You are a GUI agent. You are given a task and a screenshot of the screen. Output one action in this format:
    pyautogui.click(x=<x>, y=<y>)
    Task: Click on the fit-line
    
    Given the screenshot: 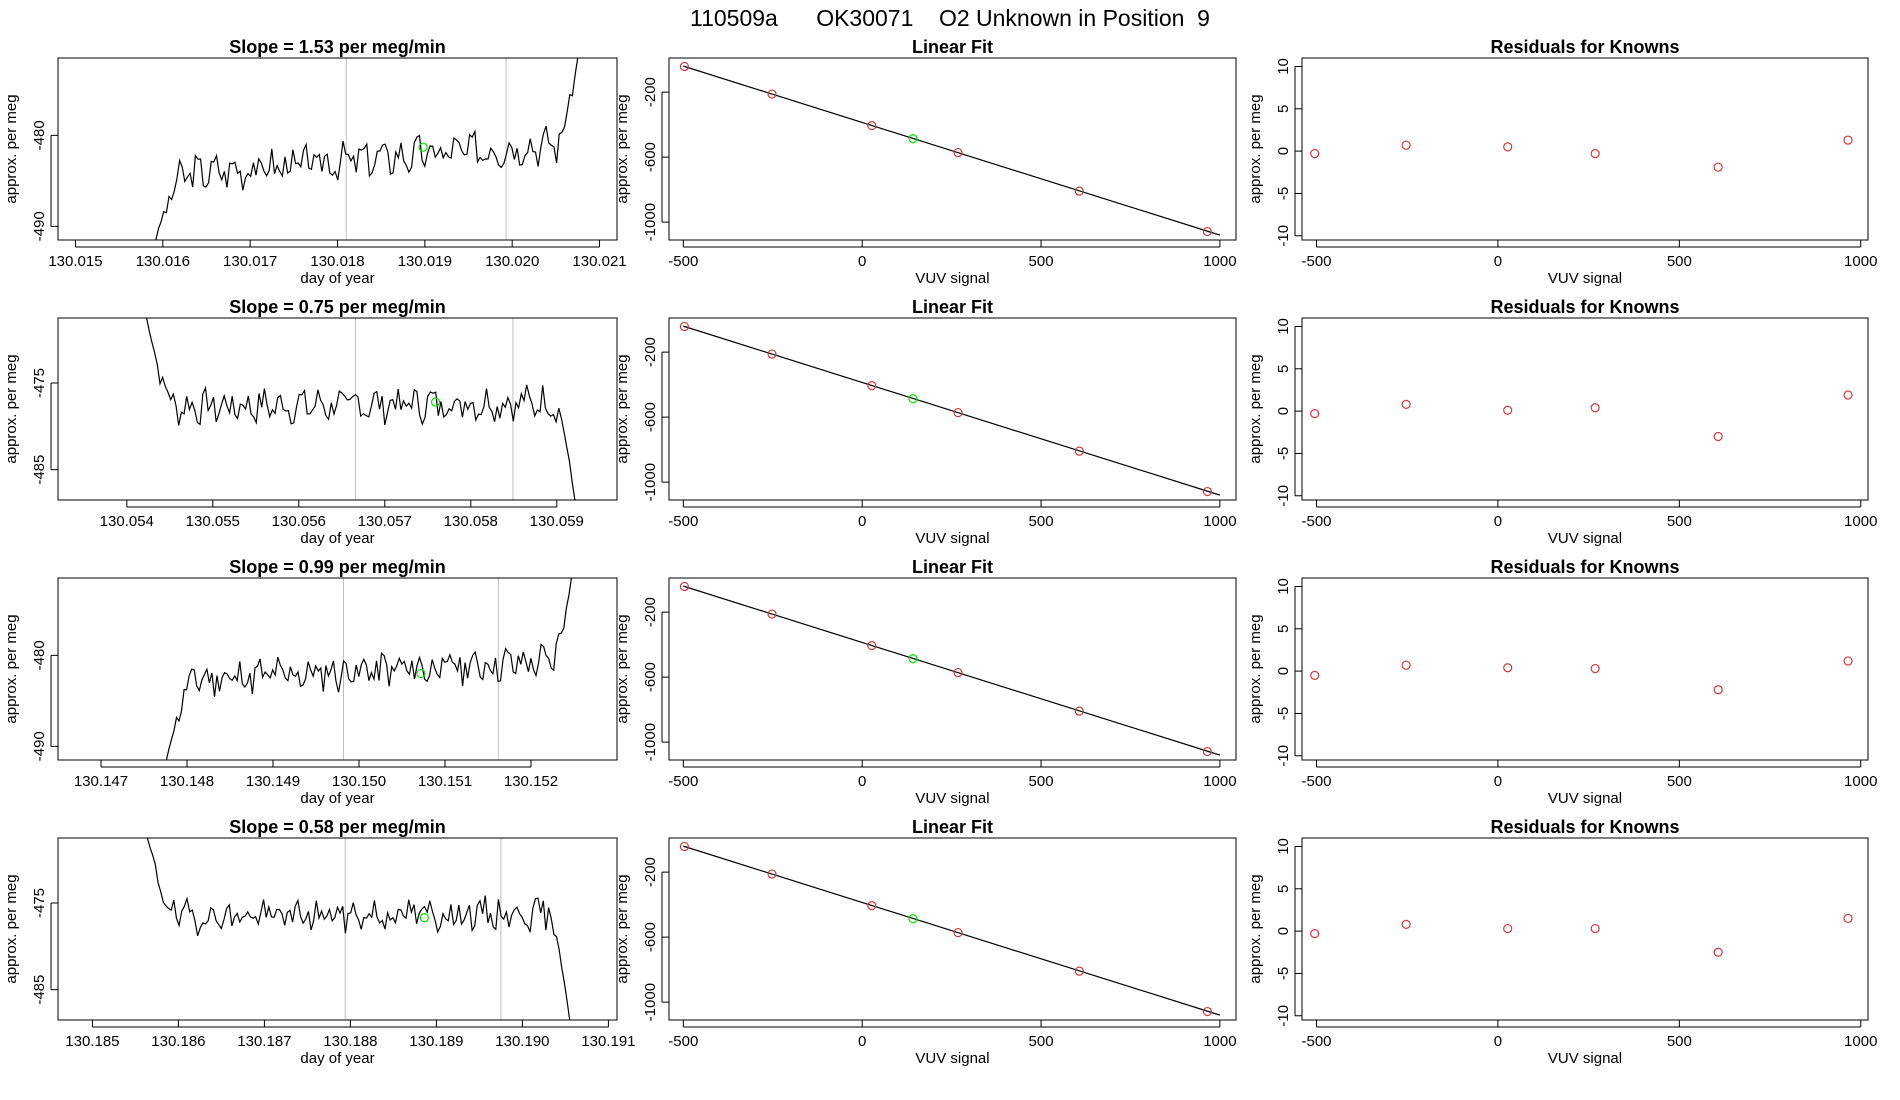 What is the action you would take?
    pyautogui.click(x=952, y=150)
    